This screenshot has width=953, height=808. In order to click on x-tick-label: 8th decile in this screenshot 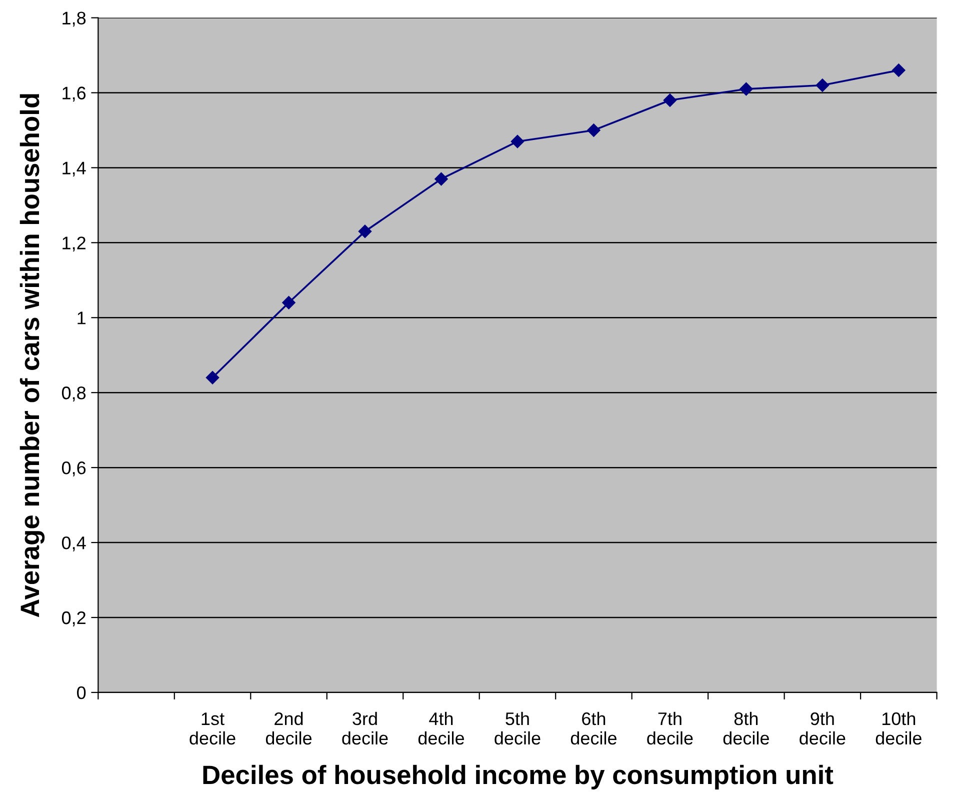, I will do `click(746, 728)`.